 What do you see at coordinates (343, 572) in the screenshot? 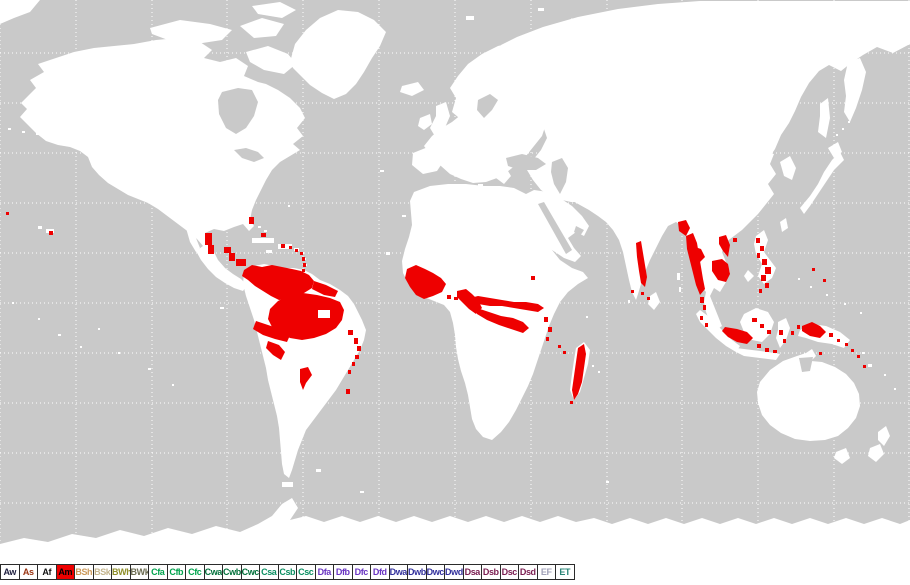
I see `legend-item-Dfb: Dfb` at bounding box center [343, 572].